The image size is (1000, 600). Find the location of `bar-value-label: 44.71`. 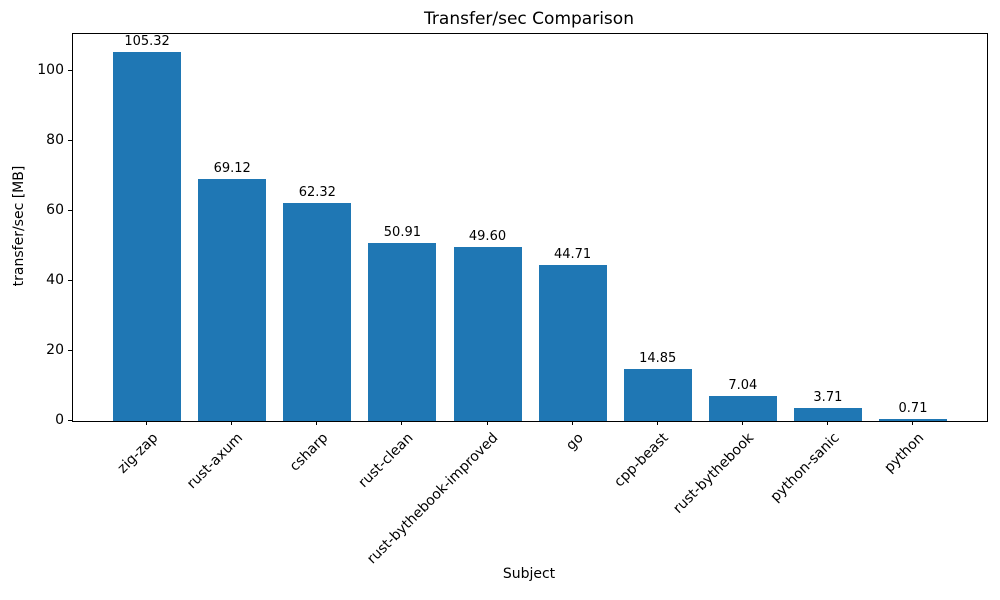

bar-value-label: 44.71 is located at coordinates (572, 254).